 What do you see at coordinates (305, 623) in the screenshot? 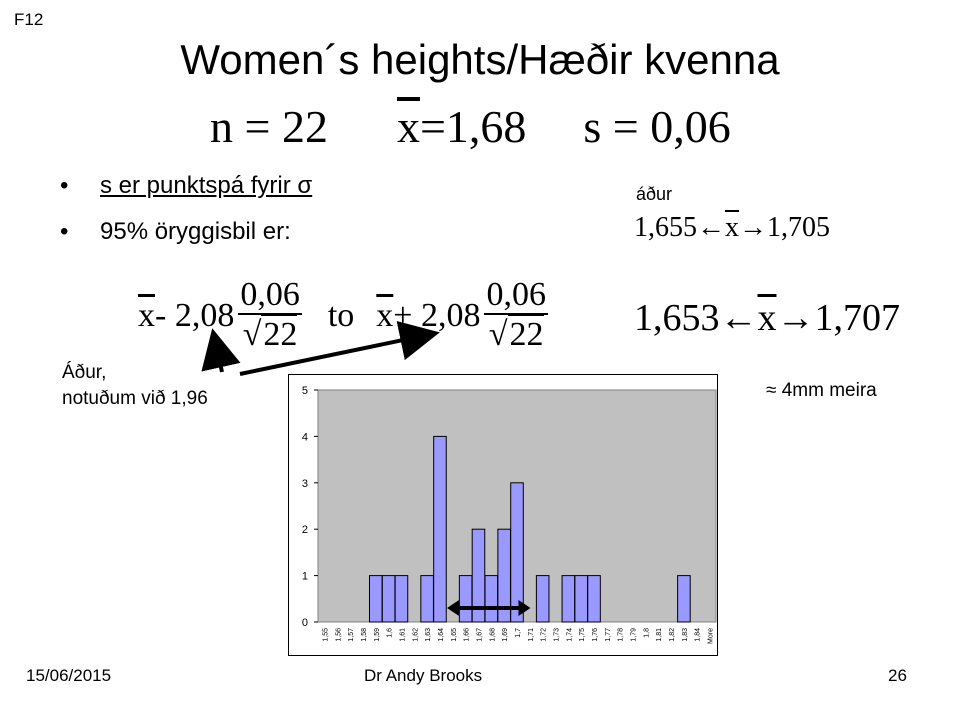
I see `y-tick-label: 0` at bounding box center [305, 623].